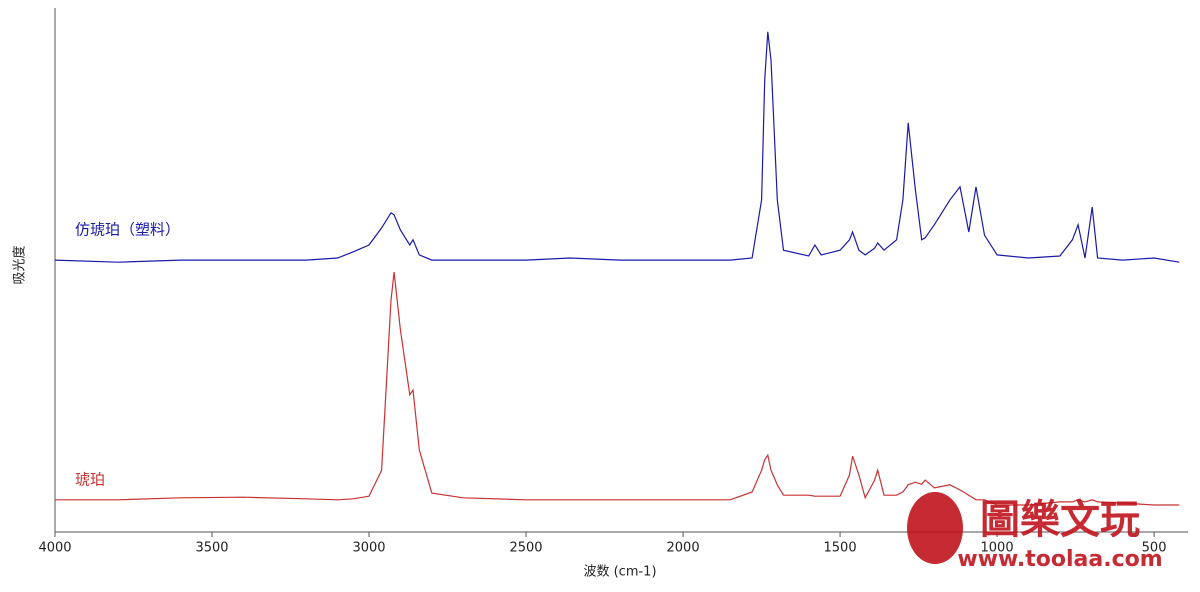 This screenshot has height=592, width=1200. What do you see at coordinates (211, 548) in the screenshot?
I see `x-tick-label: 3500` at bounding box center [211, 548].